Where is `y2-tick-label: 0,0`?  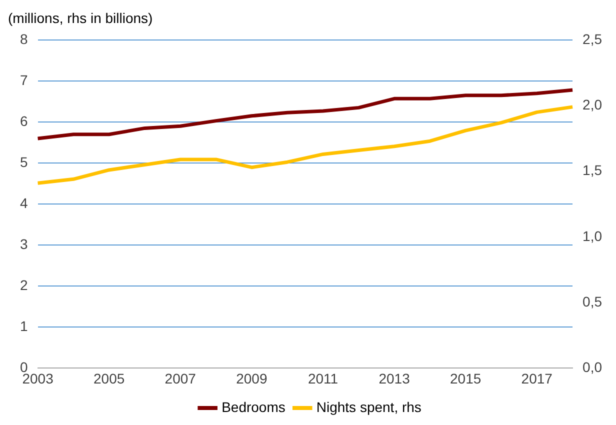 y2-tick-label: 0,0 is located at coordinates (592, 367).